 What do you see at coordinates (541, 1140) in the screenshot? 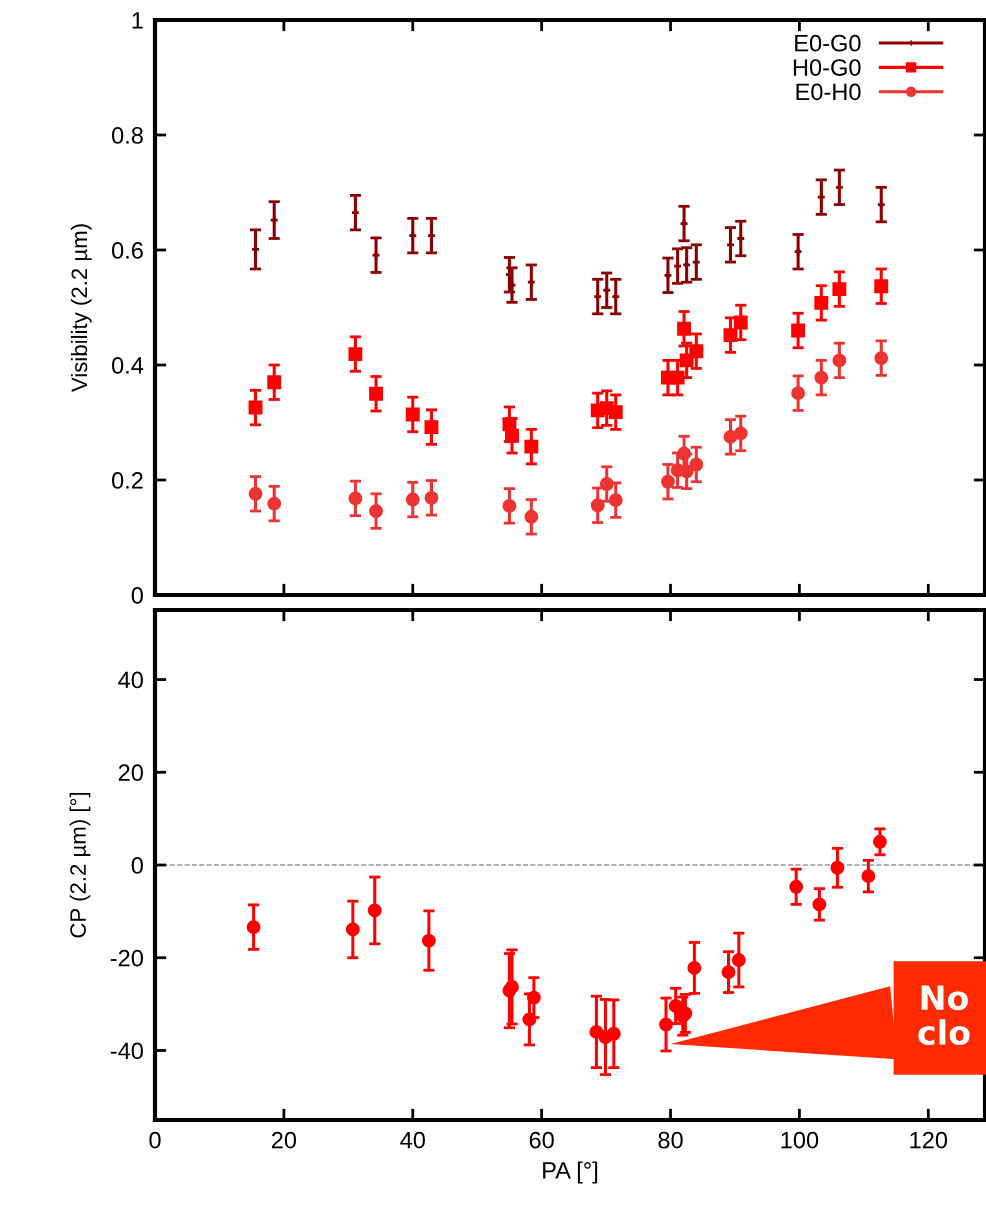
I see `x-tick-label: 60` at bounding box center [541, 1140].